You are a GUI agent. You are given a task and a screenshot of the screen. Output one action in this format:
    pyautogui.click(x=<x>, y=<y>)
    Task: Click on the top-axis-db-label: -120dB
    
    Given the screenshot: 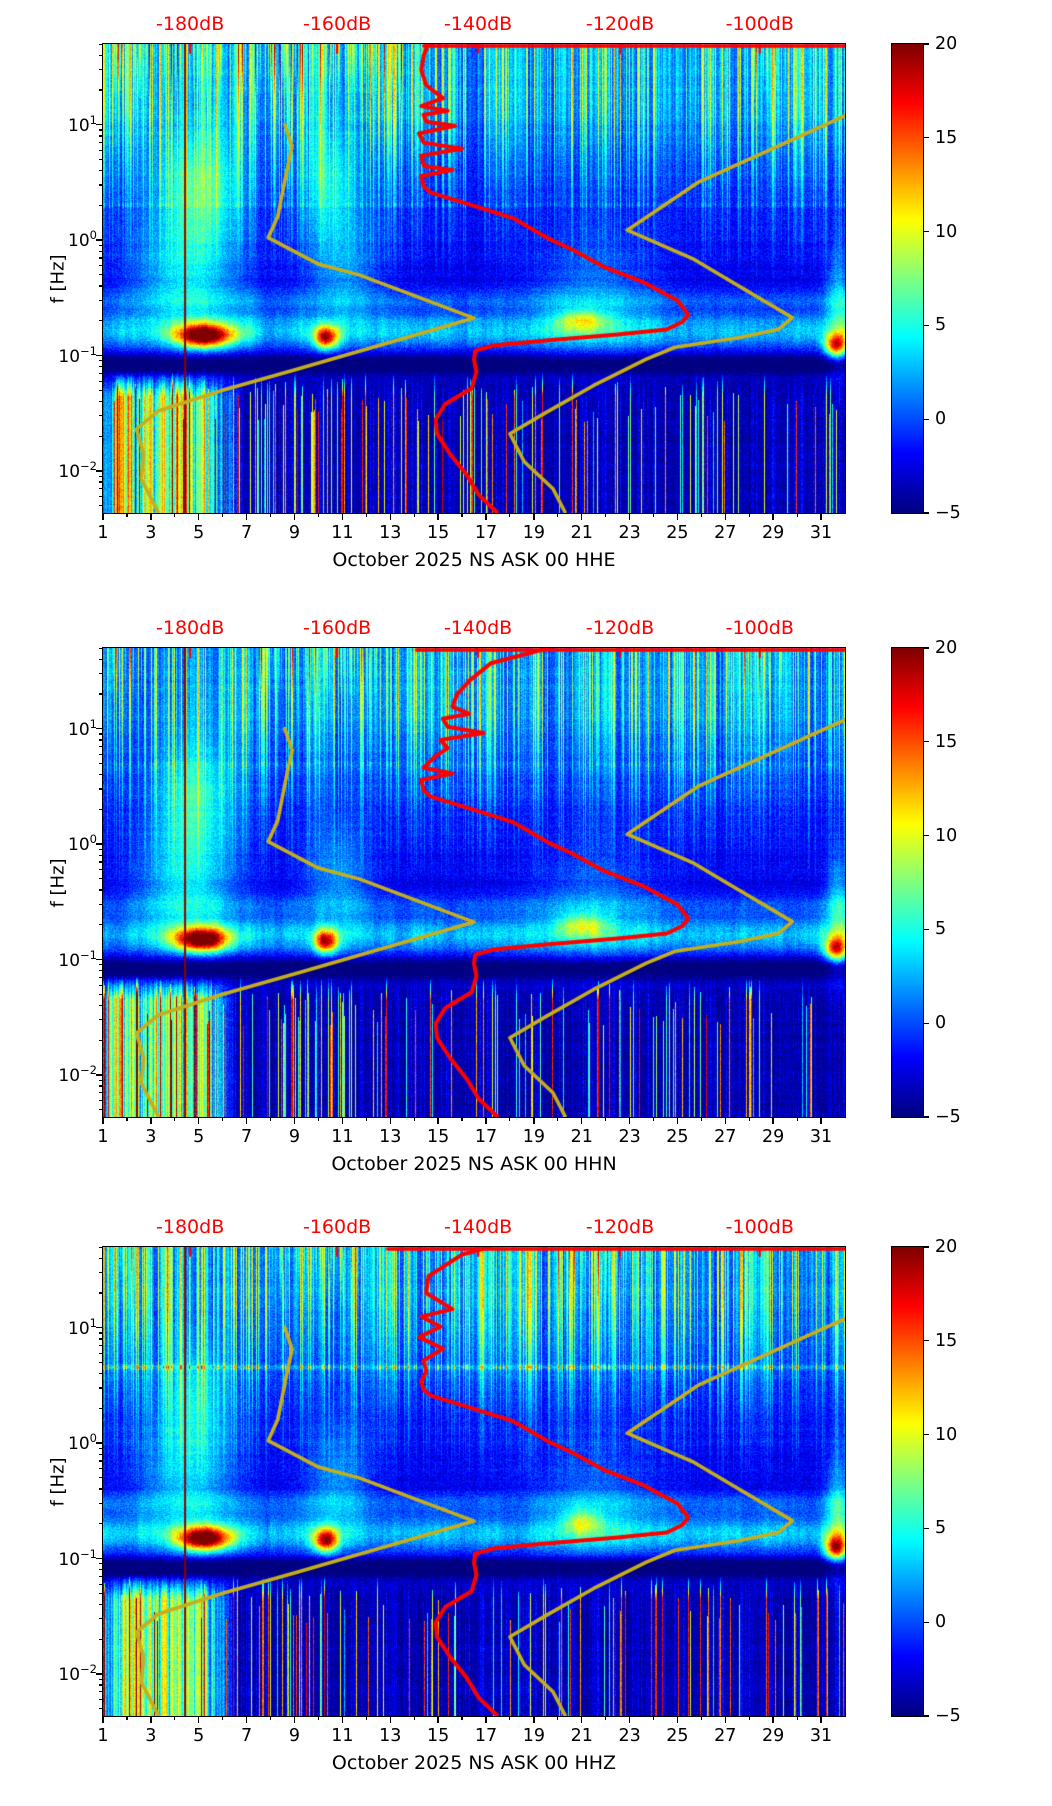 What is the action you would take?
    pyautogui.click(x=620, y=24)
    